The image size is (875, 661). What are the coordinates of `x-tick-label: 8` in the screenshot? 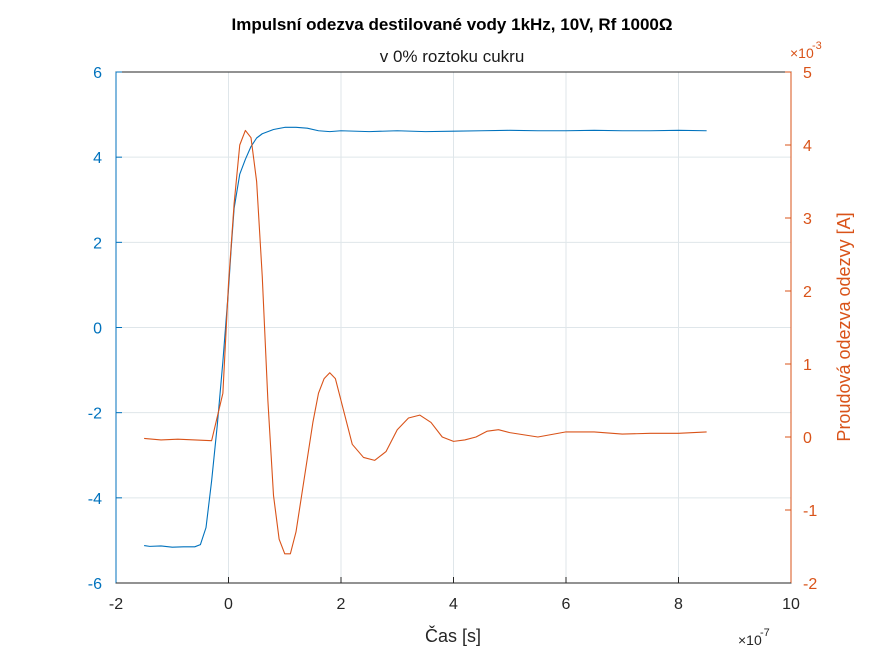 It's located at (678, 604).